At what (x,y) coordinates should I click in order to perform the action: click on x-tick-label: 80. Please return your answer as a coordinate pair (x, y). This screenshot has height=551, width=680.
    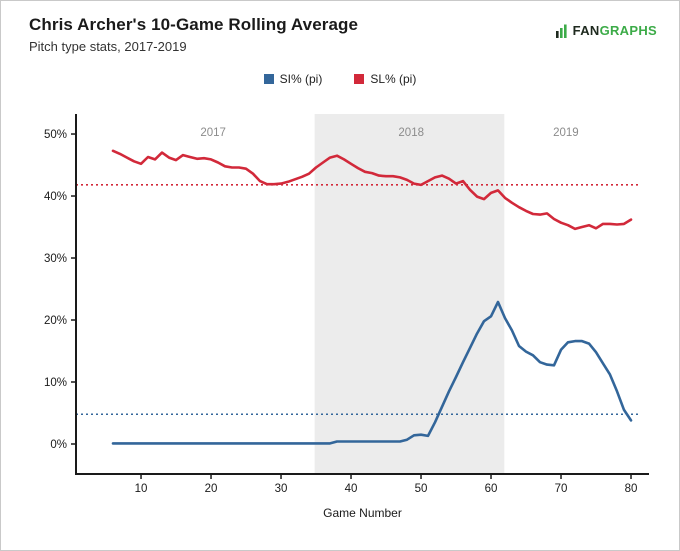
    Looking at the image, I should click on (631, 489).